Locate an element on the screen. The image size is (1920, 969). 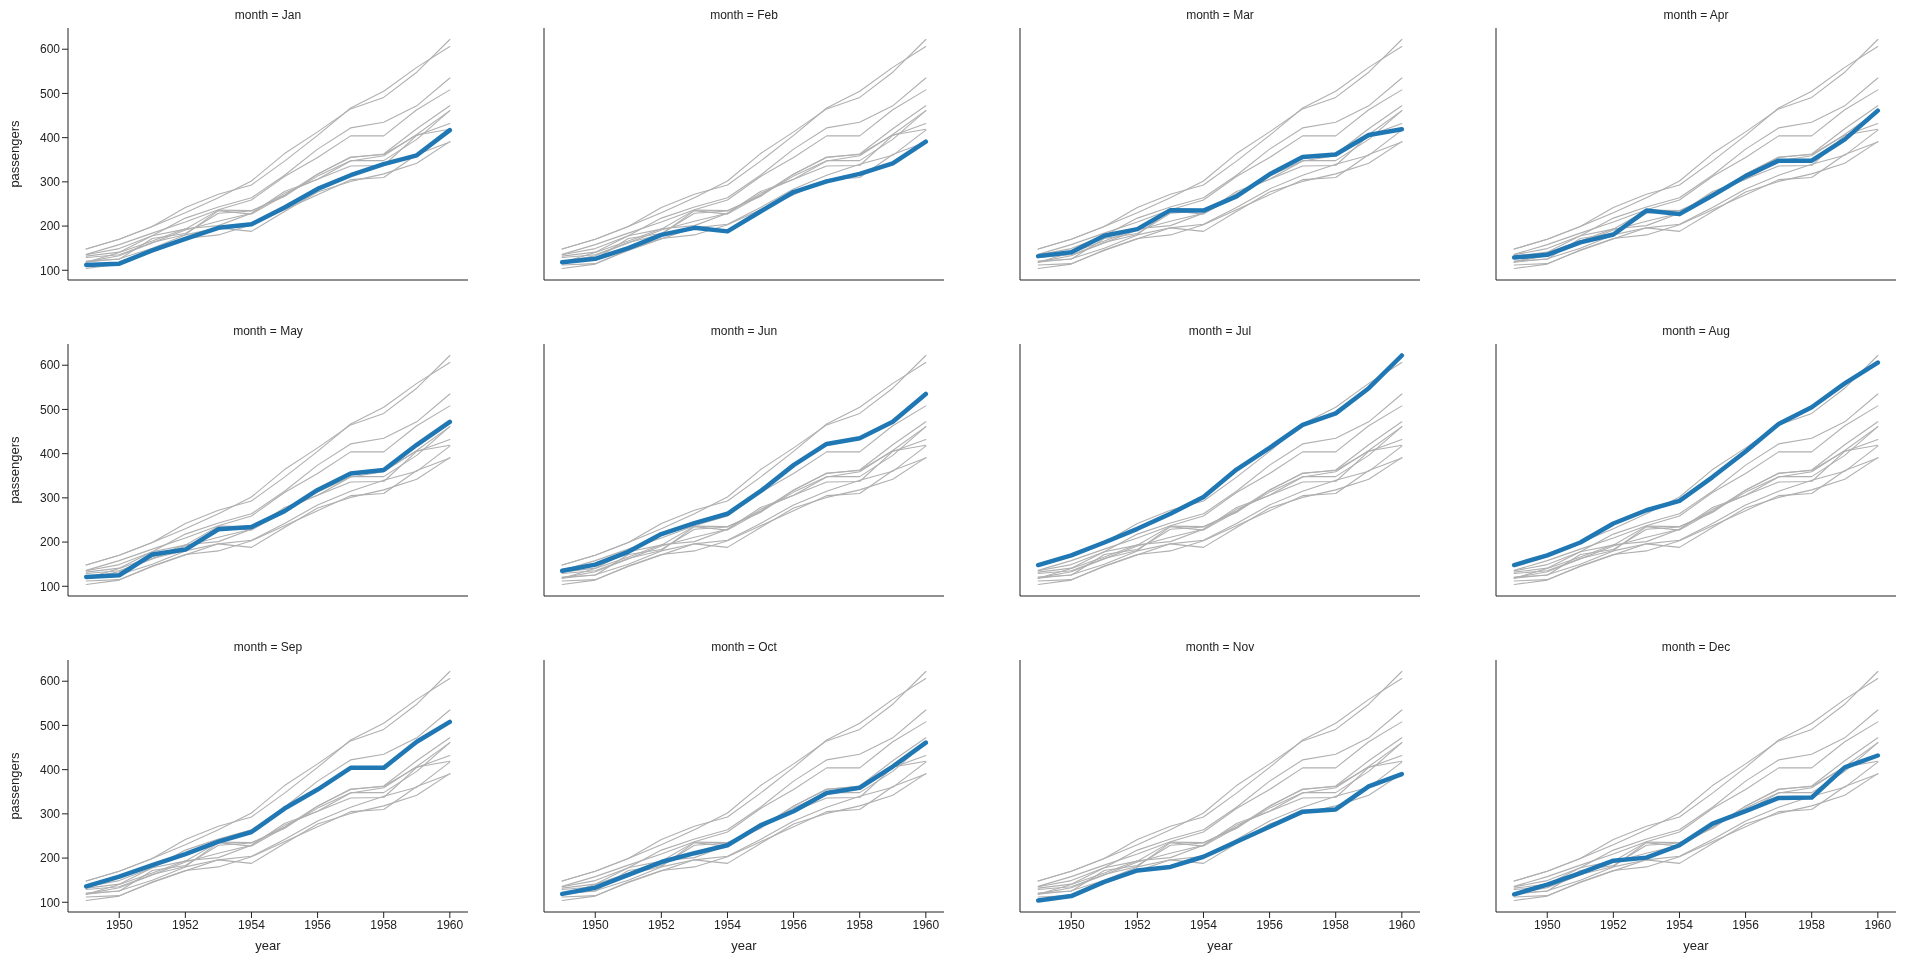
chart-title: month = Jul is located at coordinates (1220, 331).